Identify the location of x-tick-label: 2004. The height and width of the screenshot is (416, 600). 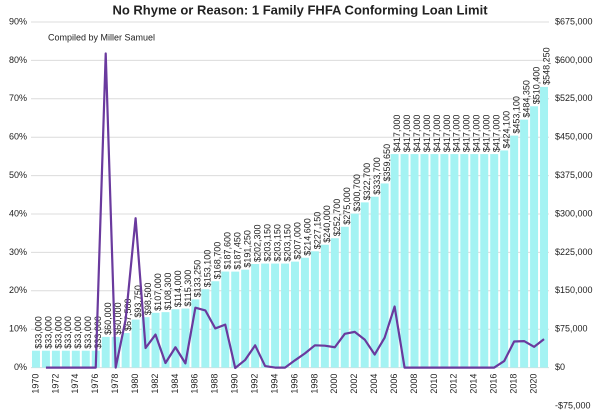
(374, 384).